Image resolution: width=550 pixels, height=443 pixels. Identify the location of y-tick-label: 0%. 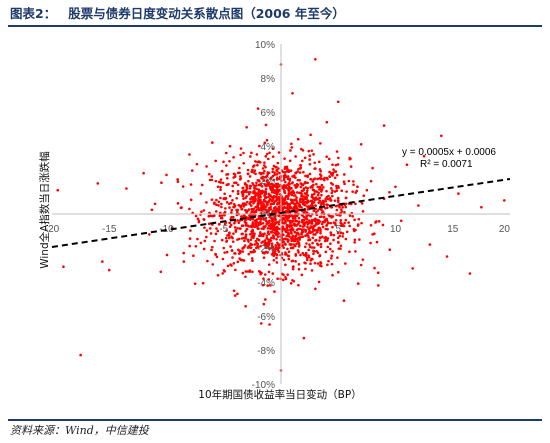
(268, 215).